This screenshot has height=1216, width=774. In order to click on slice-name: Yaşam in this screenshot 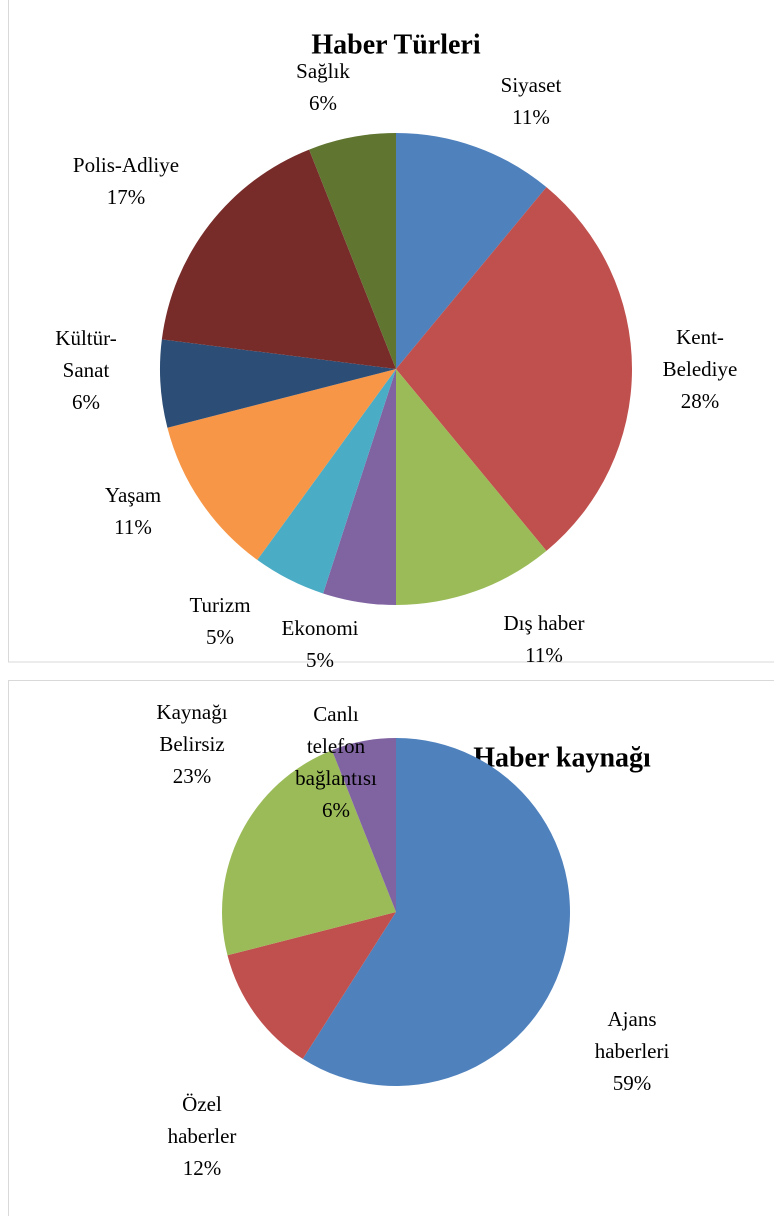, I will do `click(133, 495)`.